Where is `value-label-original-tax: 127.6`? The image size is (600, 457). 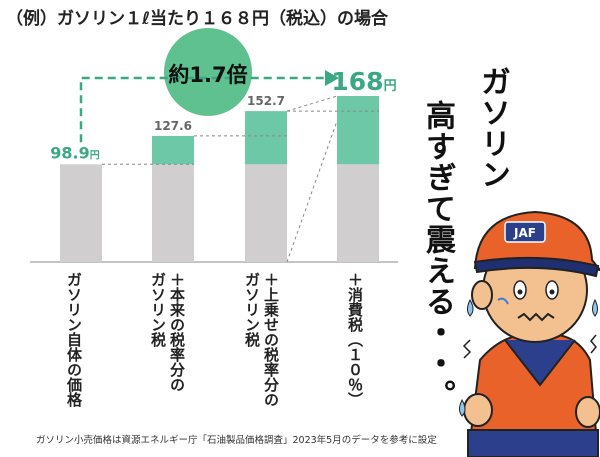 value-label-original-tax: 127.6 is located at coordinates (173, 126).